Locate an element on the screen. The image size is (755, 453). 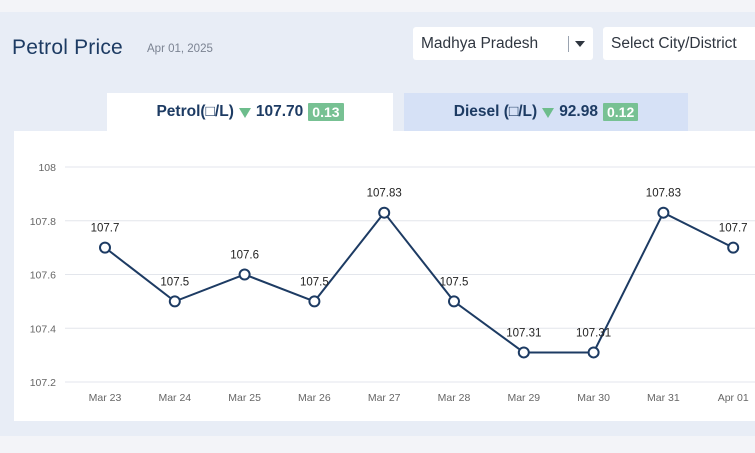
tab-diesel-change-badge: 0.12 is located at coordinates (620, 112).